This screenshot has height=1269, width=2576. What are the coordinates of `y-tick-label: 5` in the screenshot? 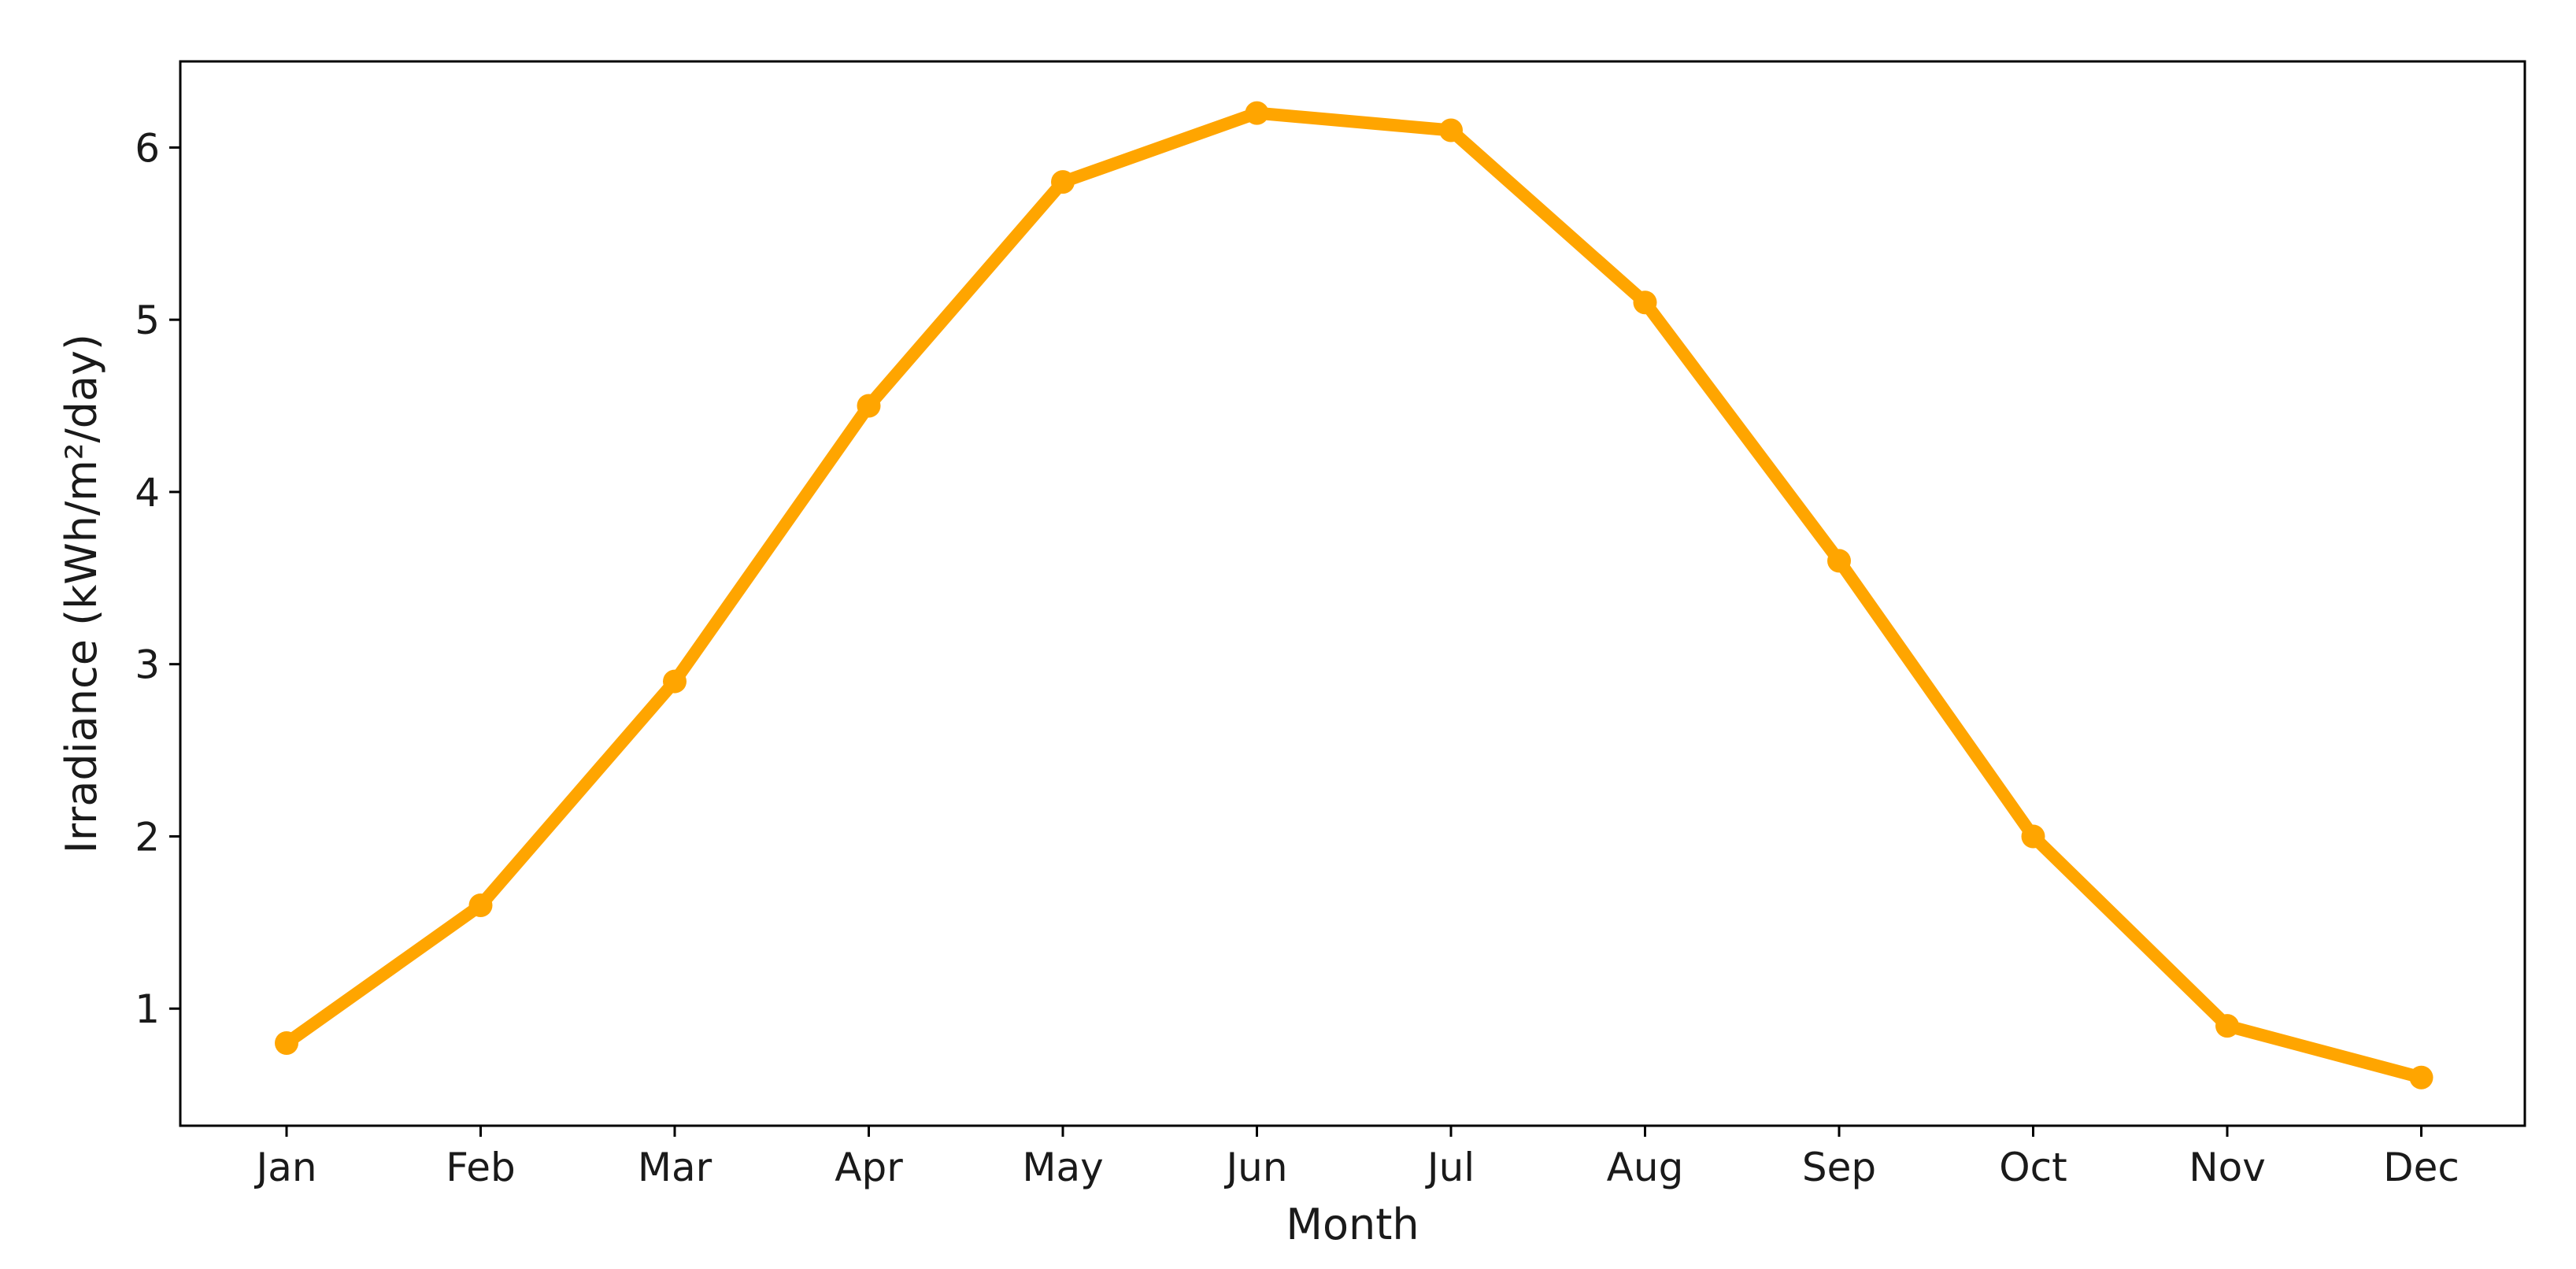 It's located at (147, 321).